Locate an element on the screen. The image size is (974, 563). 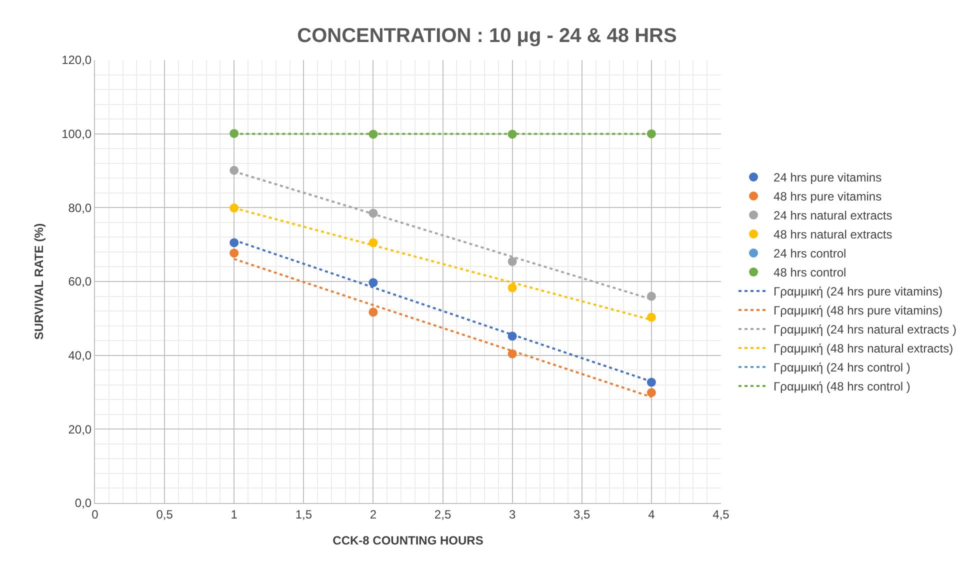
legend-label: 24 hrs natural extracts is located at coordinates (833, 215).